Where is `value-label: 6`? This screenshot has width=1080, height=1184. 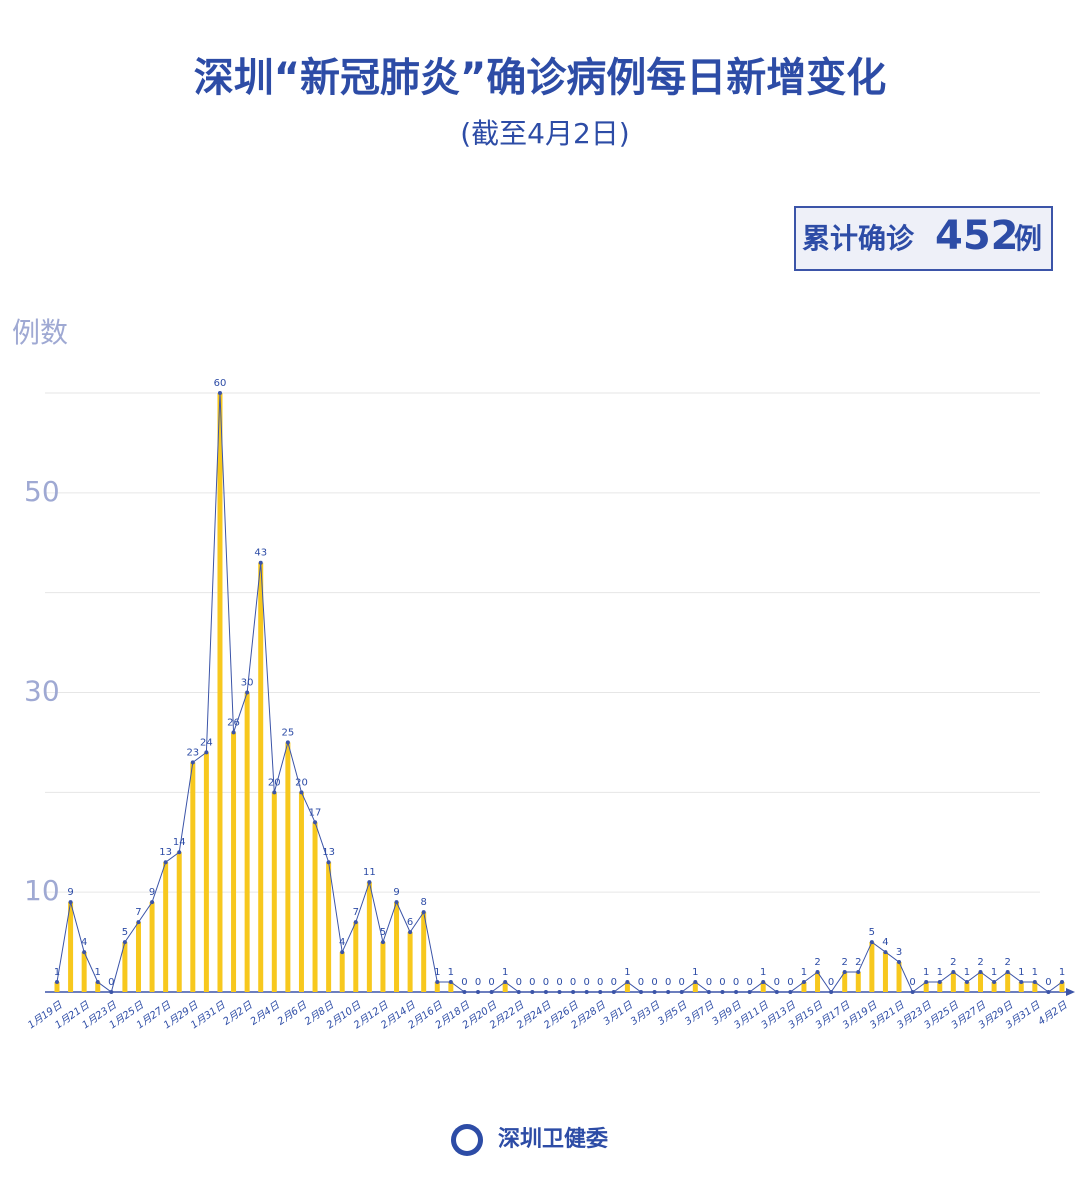 value-label: 6 is located at coordinates (410, 922).